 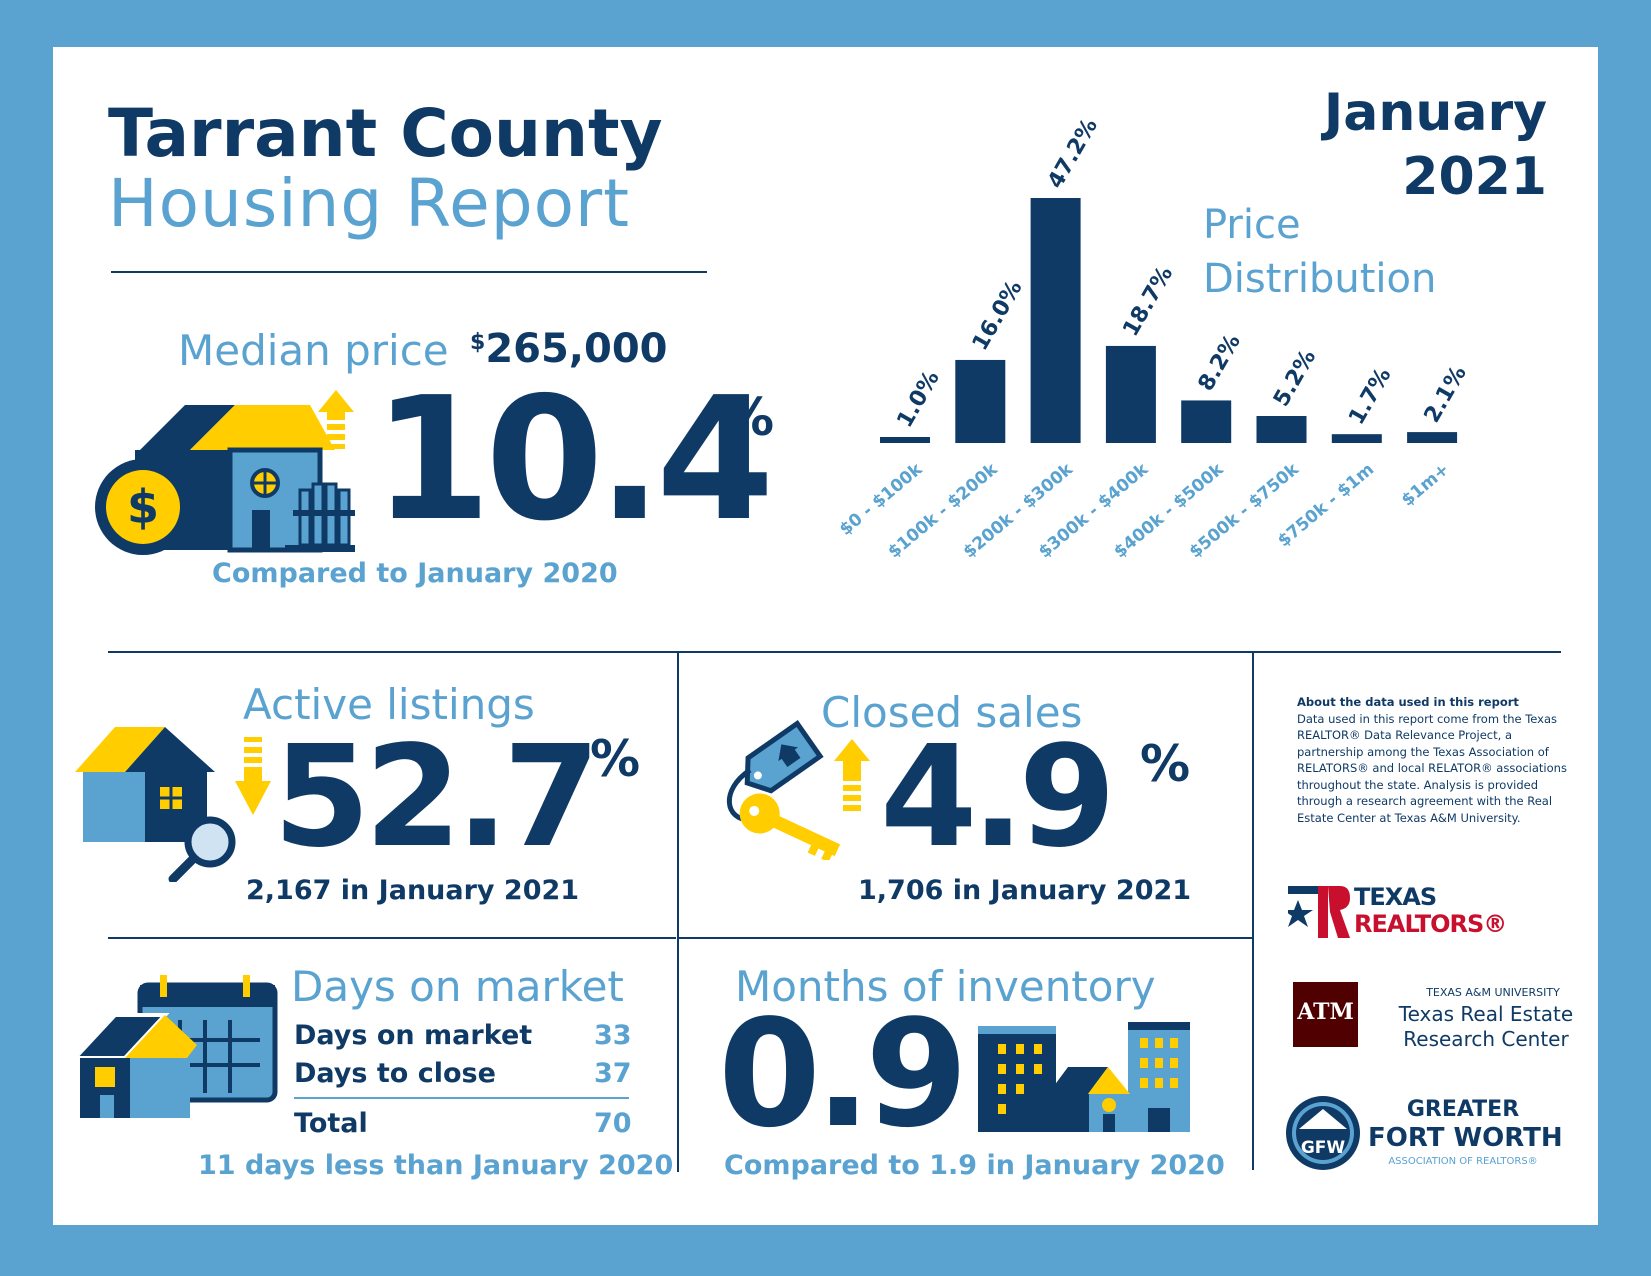 I want to click on about-heading: About the data used in this report, so click(x=1408, y=702).